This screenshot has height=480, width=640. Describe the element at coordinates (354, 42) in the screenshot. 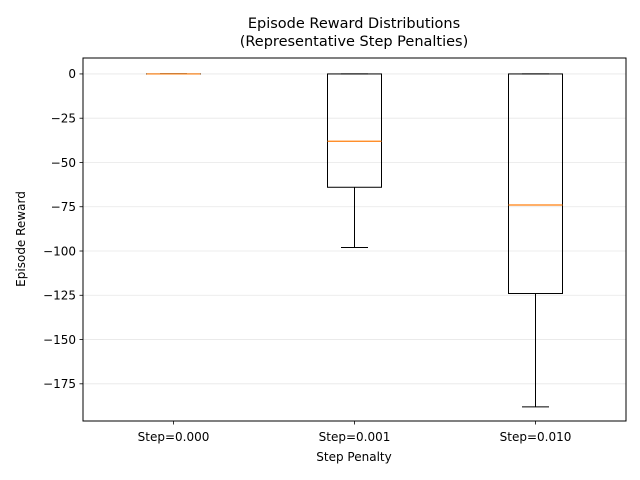

I see `chart-title-line-2: (Representative Step Penalties)` at that location.